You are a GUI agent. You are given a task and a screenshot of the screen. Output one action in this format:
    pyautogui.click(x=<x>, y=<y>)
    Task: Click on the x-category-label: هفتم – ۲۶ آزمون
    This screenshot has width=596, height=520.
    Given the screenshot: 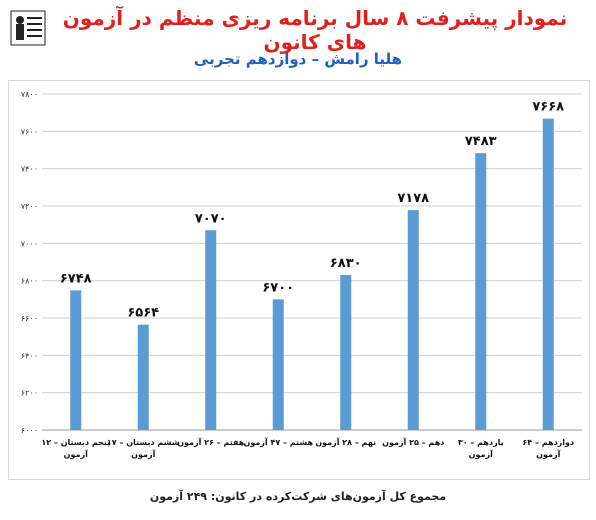 What is the action you would take?
    pyautogui.click(x=211, y=442)
    